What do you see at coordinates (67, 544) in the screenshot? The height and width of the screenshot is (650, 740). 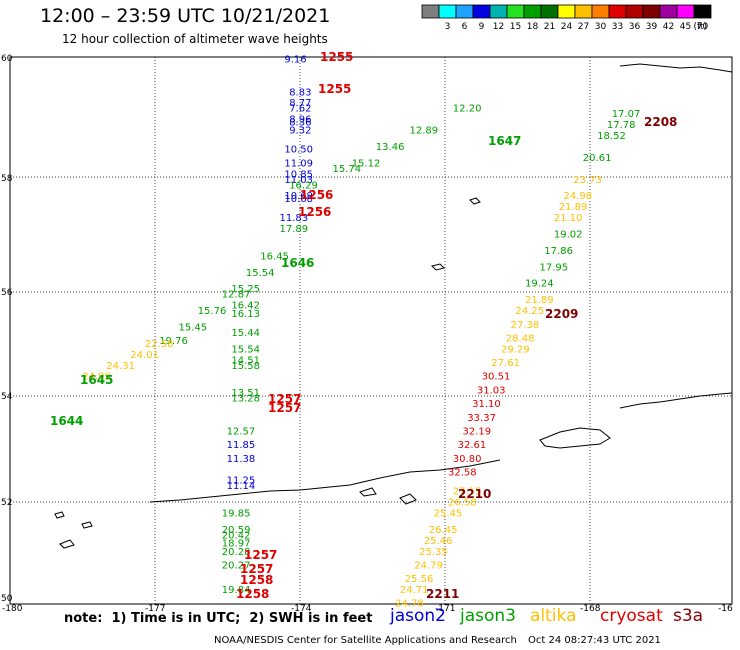 I see `island-c` at bounding box center [67, 544].